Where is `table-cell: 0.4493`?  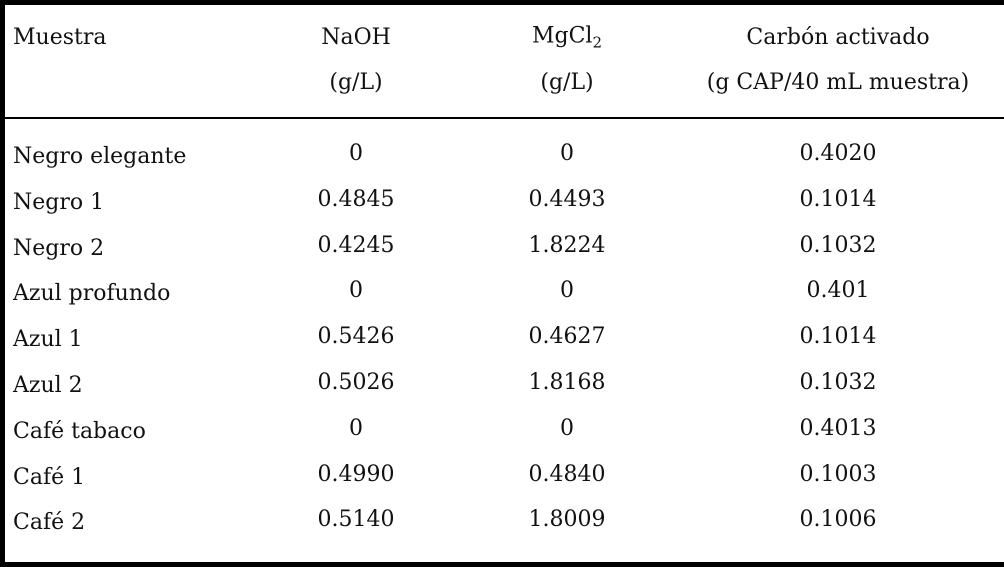
table-cell: 0.4493 is located at coordinates (567, 199).